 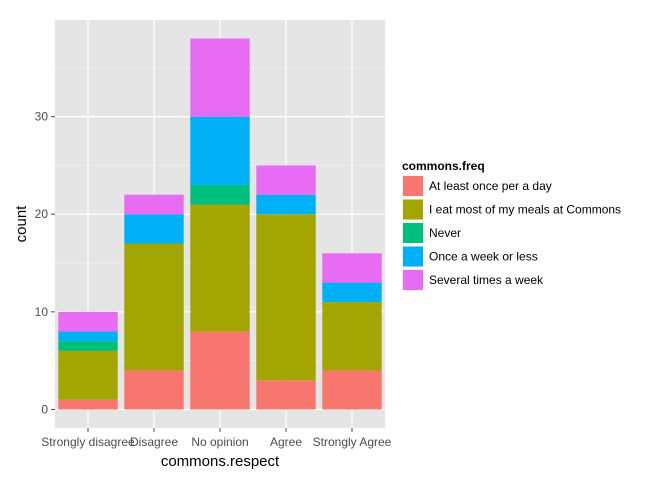 What do you see at coordinates (44, 409) in the screenshot?
I see `y-tick-label: 0` at bounding box center [44, 409].